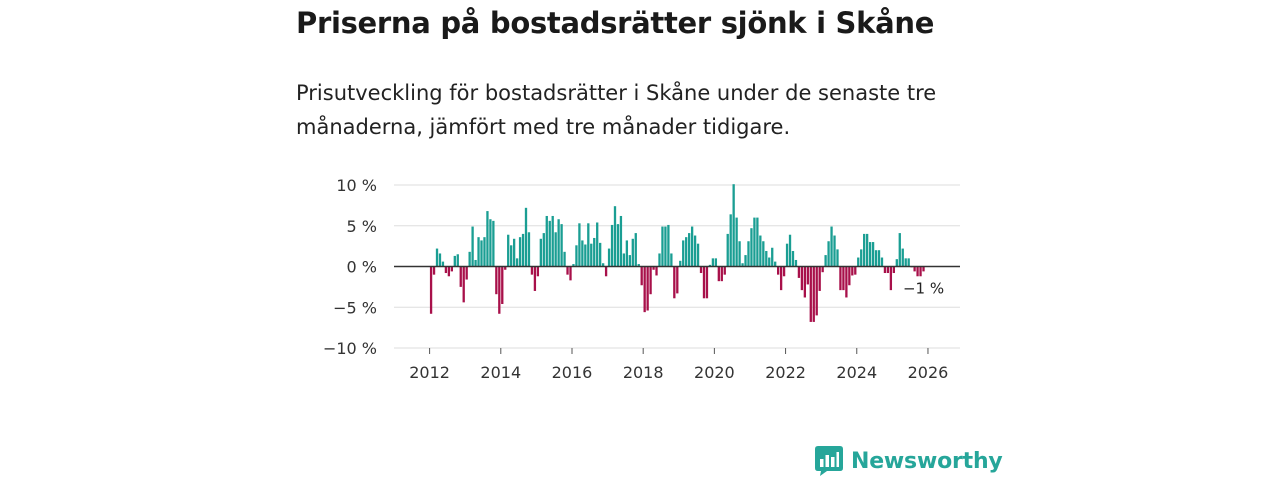 The height and width of the screenshot is (480, 1280). I want to click on brand-name: Newsworthy, so click(927, 461).